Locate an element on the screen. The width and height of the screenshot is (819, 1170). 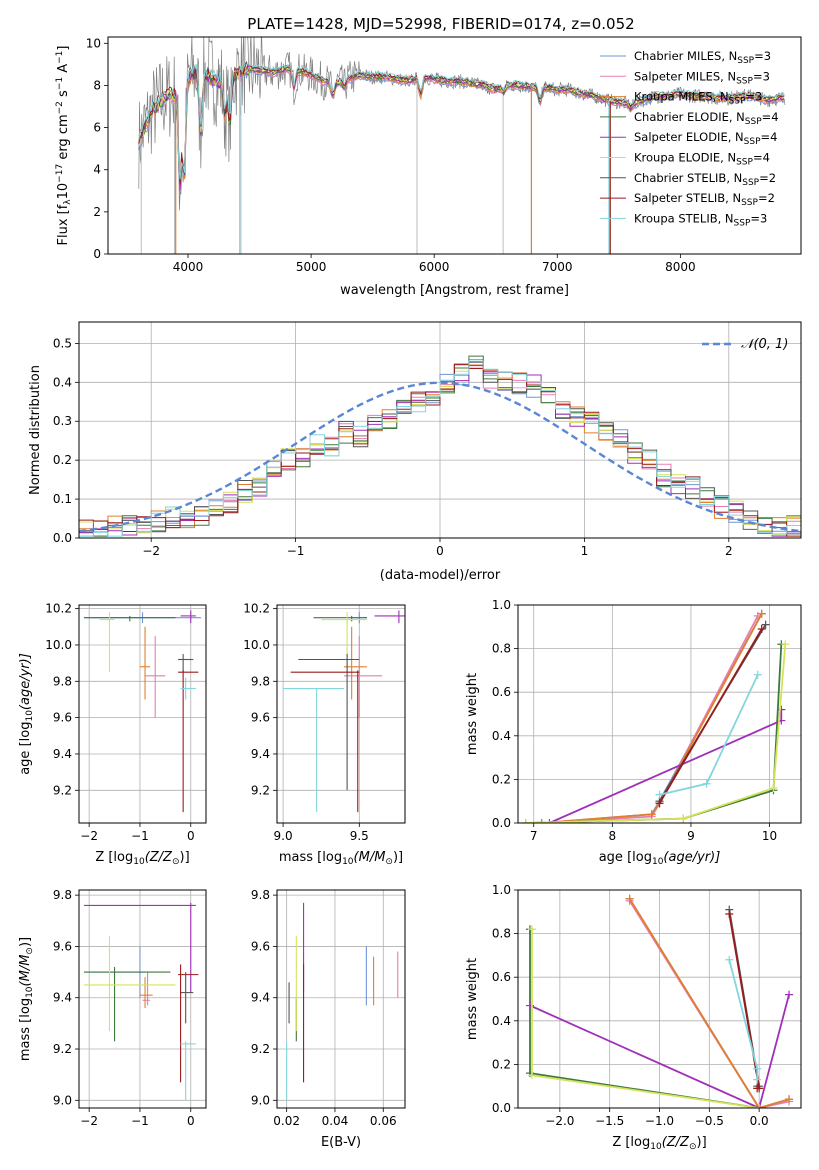
x-tick-label: −1 is located at coordinates (296, 551).